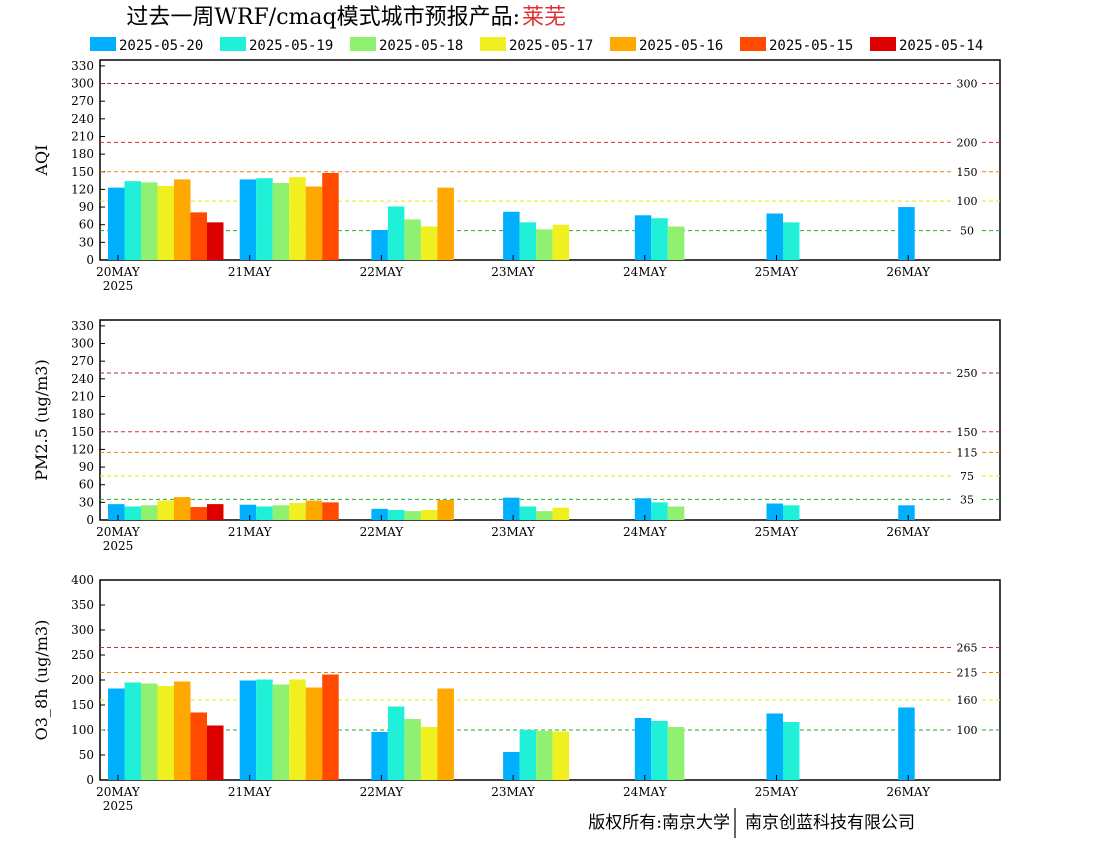 The height and width of the screenshot is (850, 1100). I want to click on y-tick-label: 90, so click(86, 207).